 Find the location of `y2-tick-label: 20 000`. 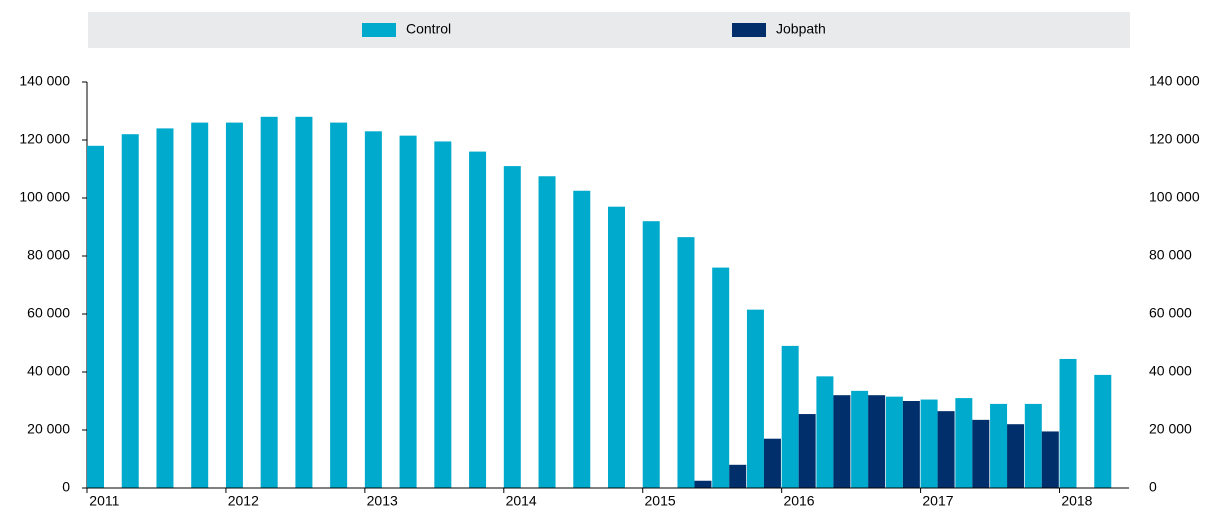

y2-tick-label: 20 000 is located at coordinates (1170, 429).